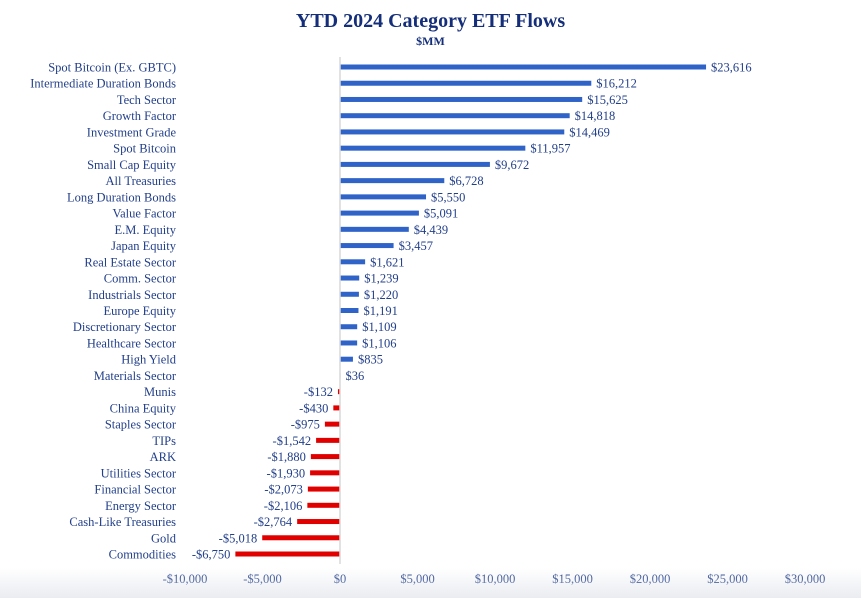 This screenshot has height=598, width=861. What do you see at coordinates (140, 279) in the screenshot?
I see `category-label: Comm. Sector` at bounding box center [140, 279].